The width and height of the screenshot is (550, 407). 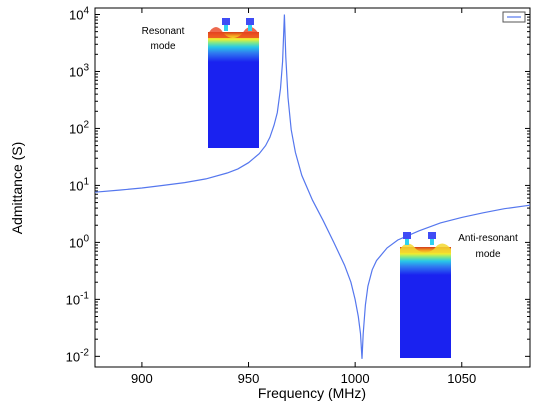 What do you see at coordinates (79, 13) in the screenshot?
I see `y-tick-label: 10⁴` at bounding box center [79, 13].